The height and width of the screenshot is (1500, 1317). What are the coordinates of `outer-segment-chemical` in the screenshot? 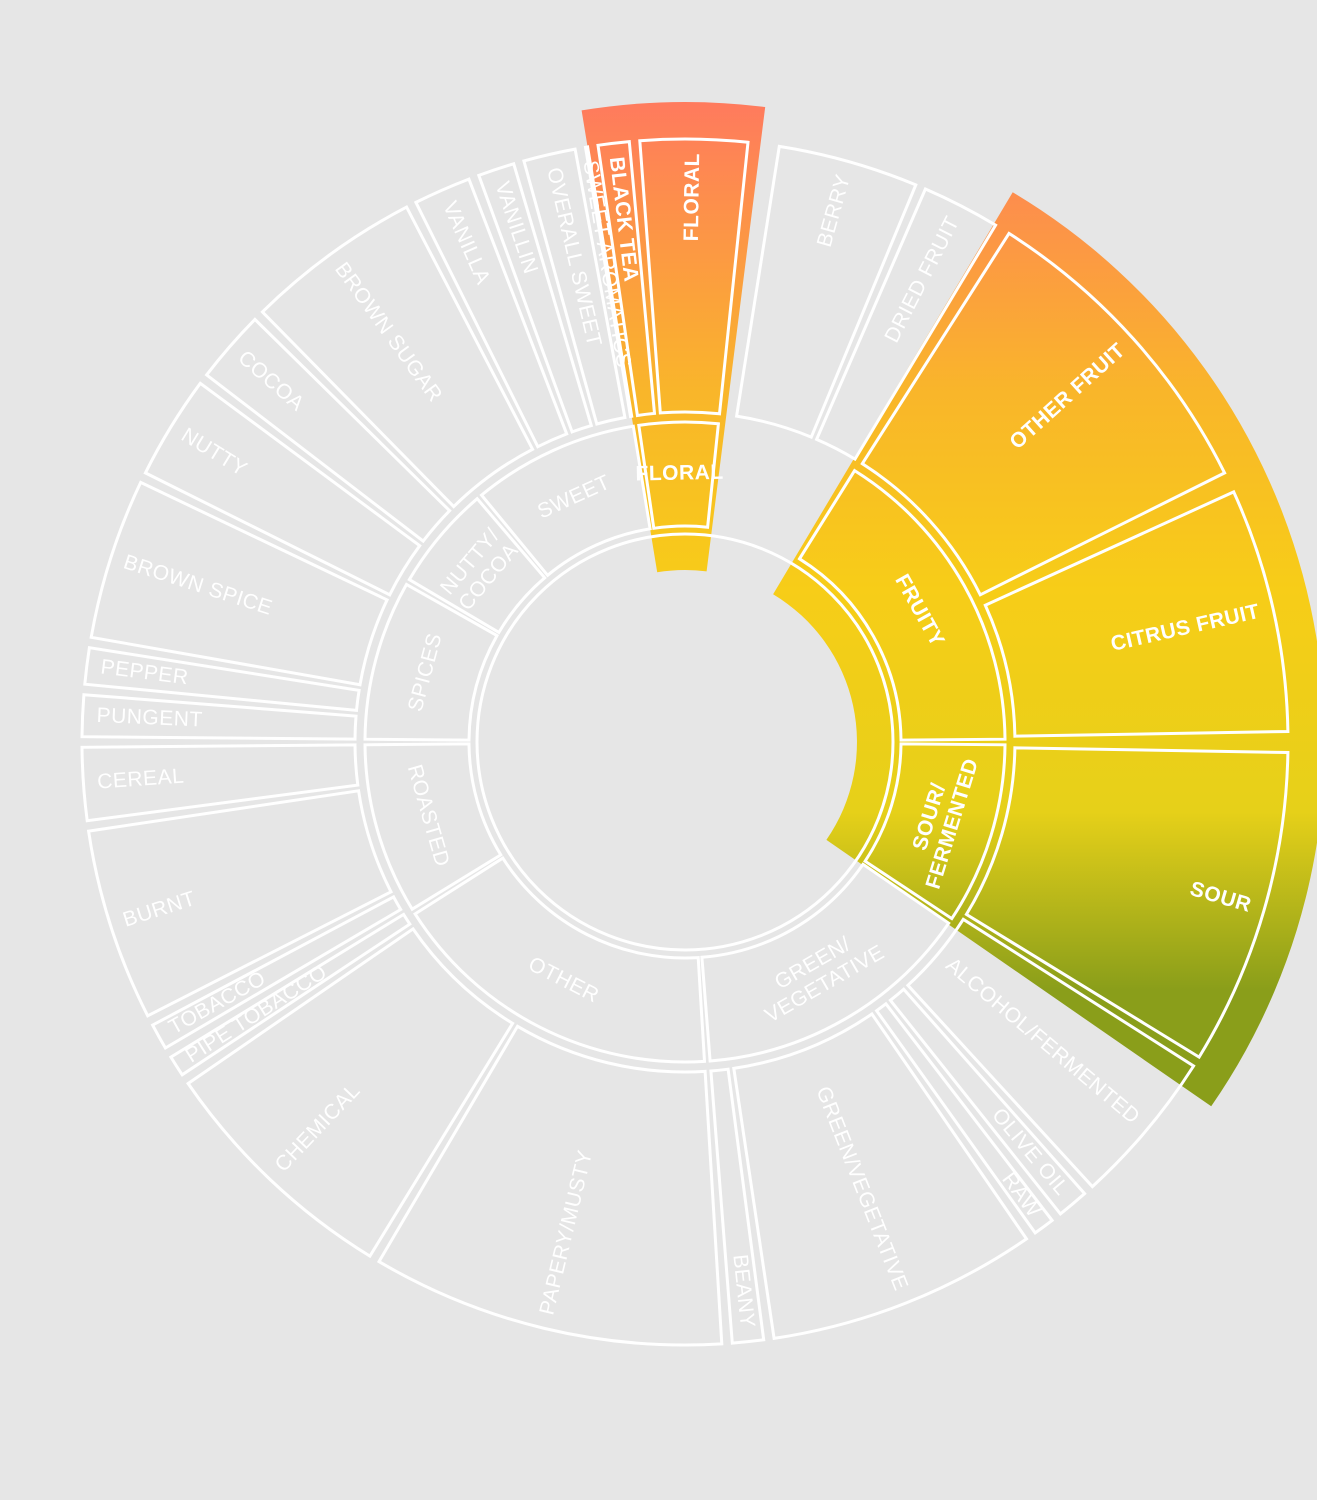 It's located at (350, 1092).